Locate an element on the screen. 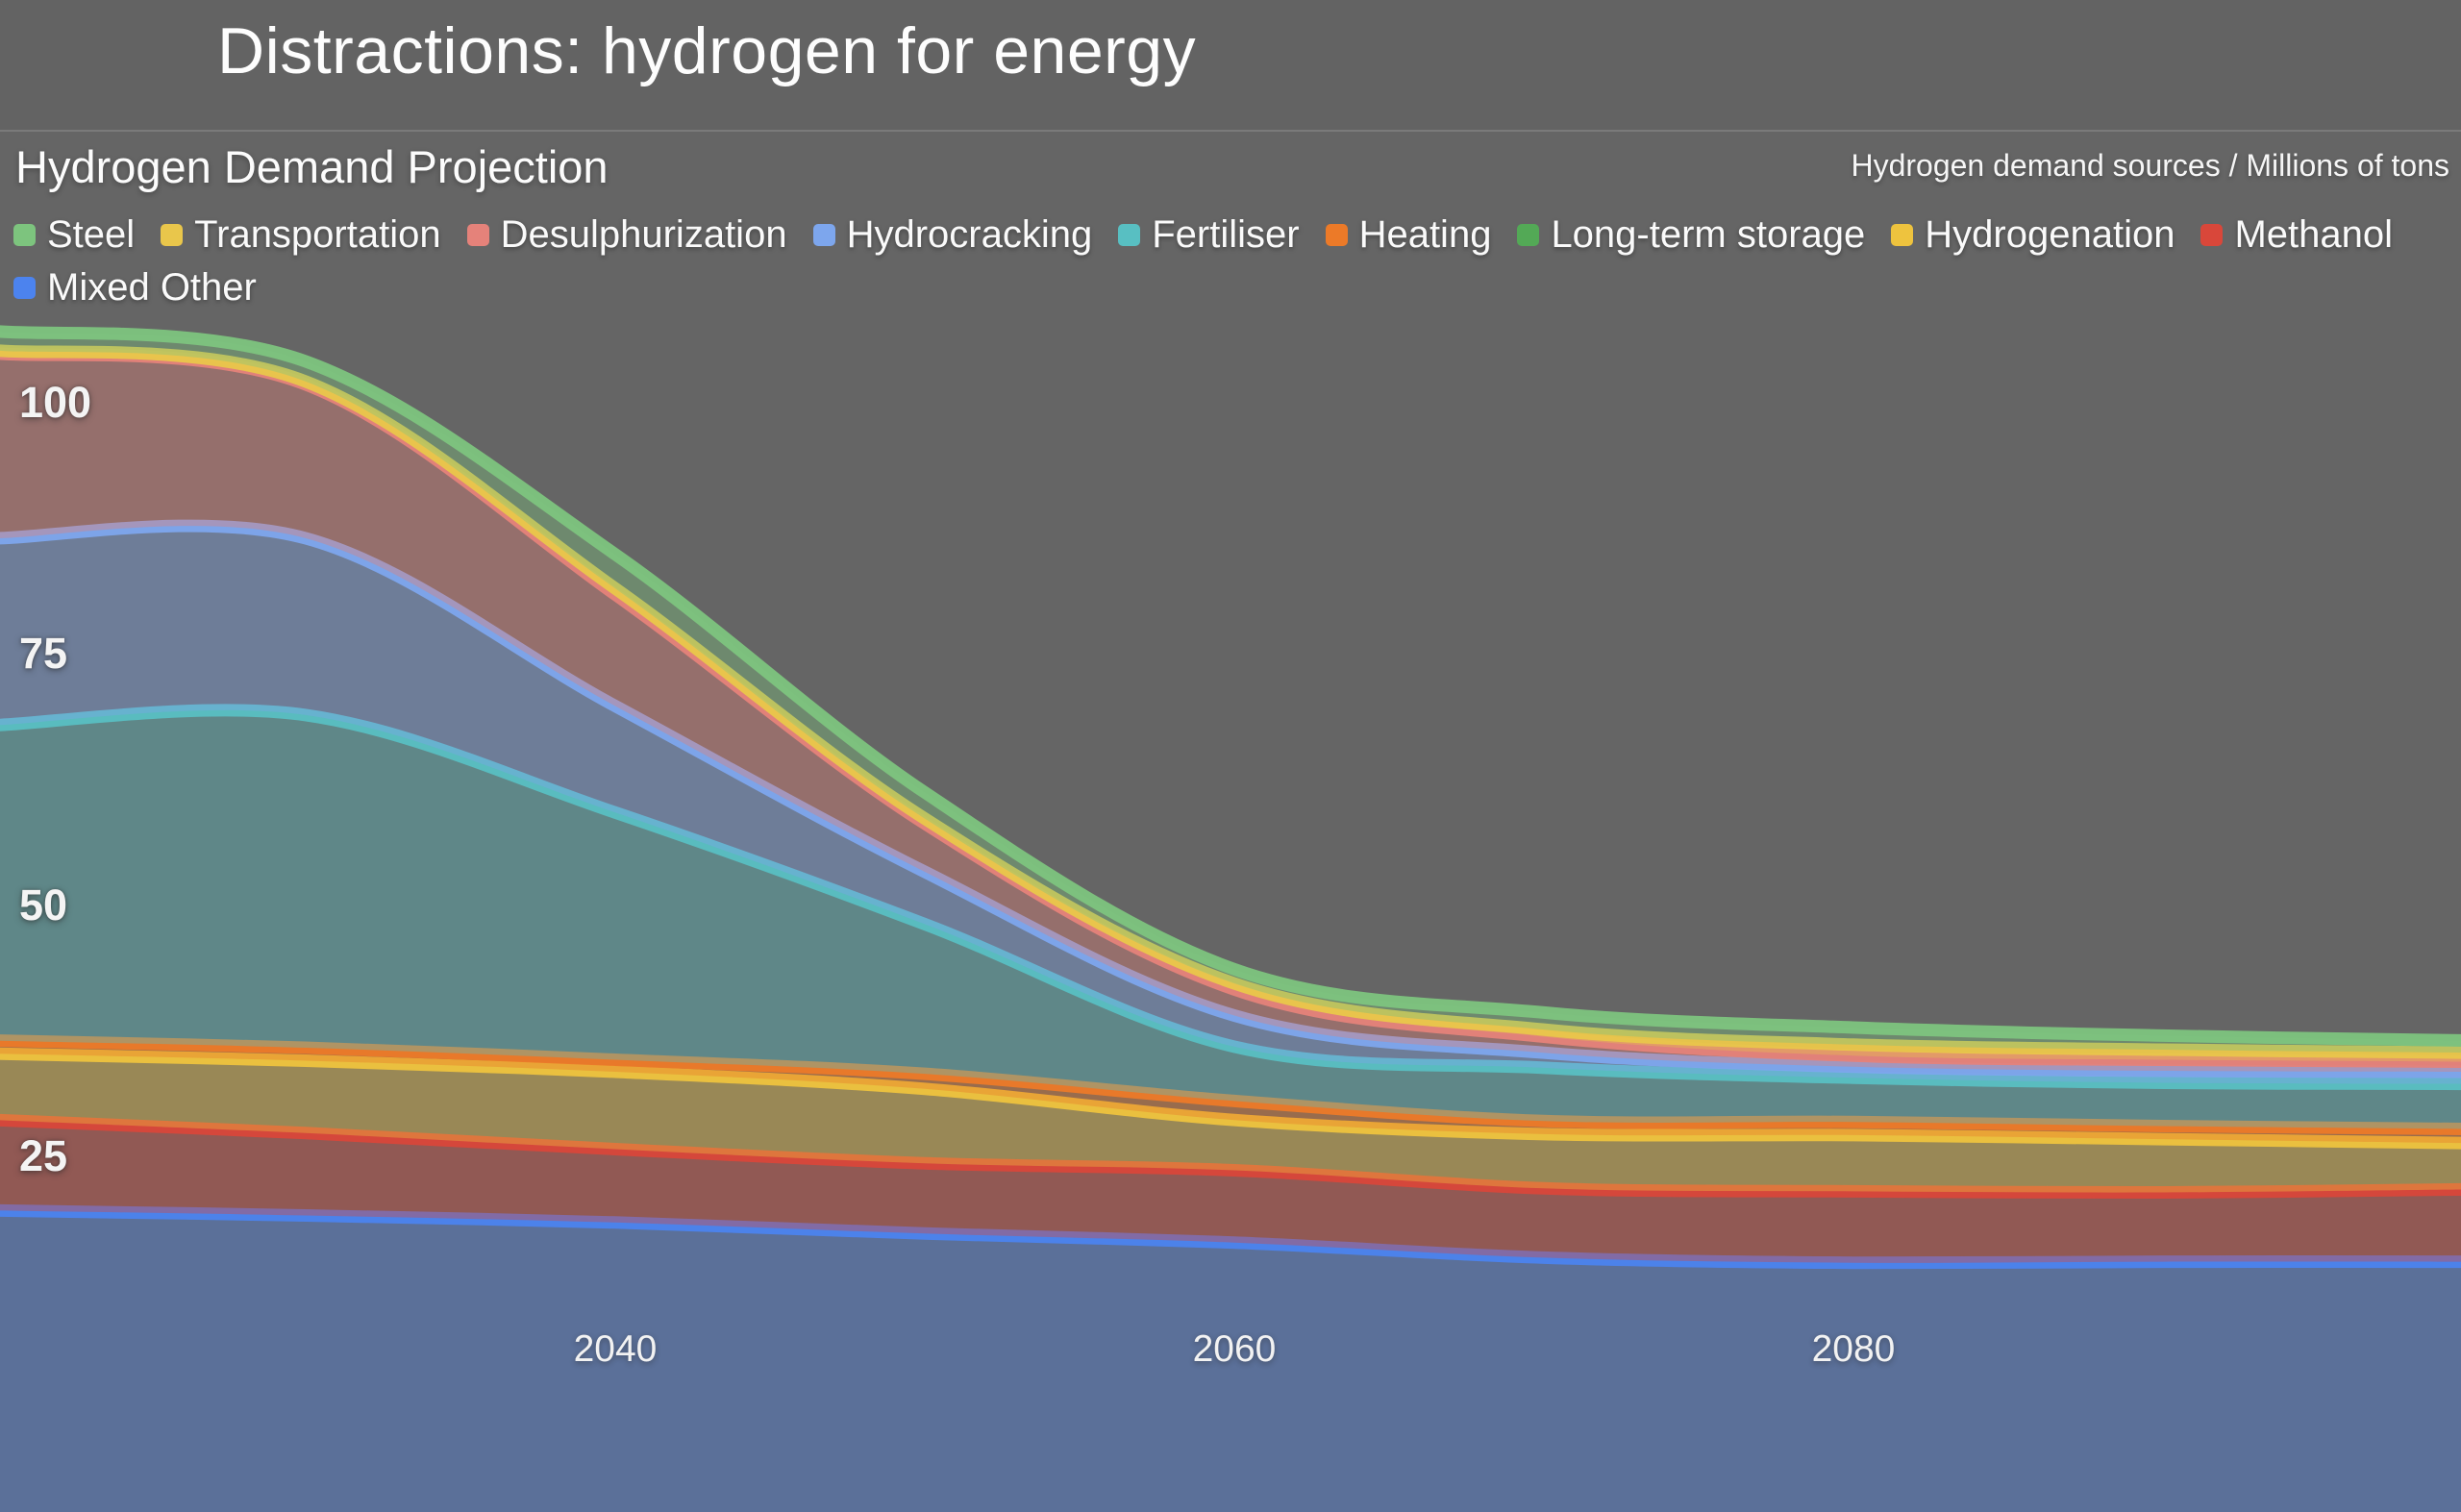 The image size is (2461, 1512). legend-item-steel: Steel is located at coordinates (74, 235).